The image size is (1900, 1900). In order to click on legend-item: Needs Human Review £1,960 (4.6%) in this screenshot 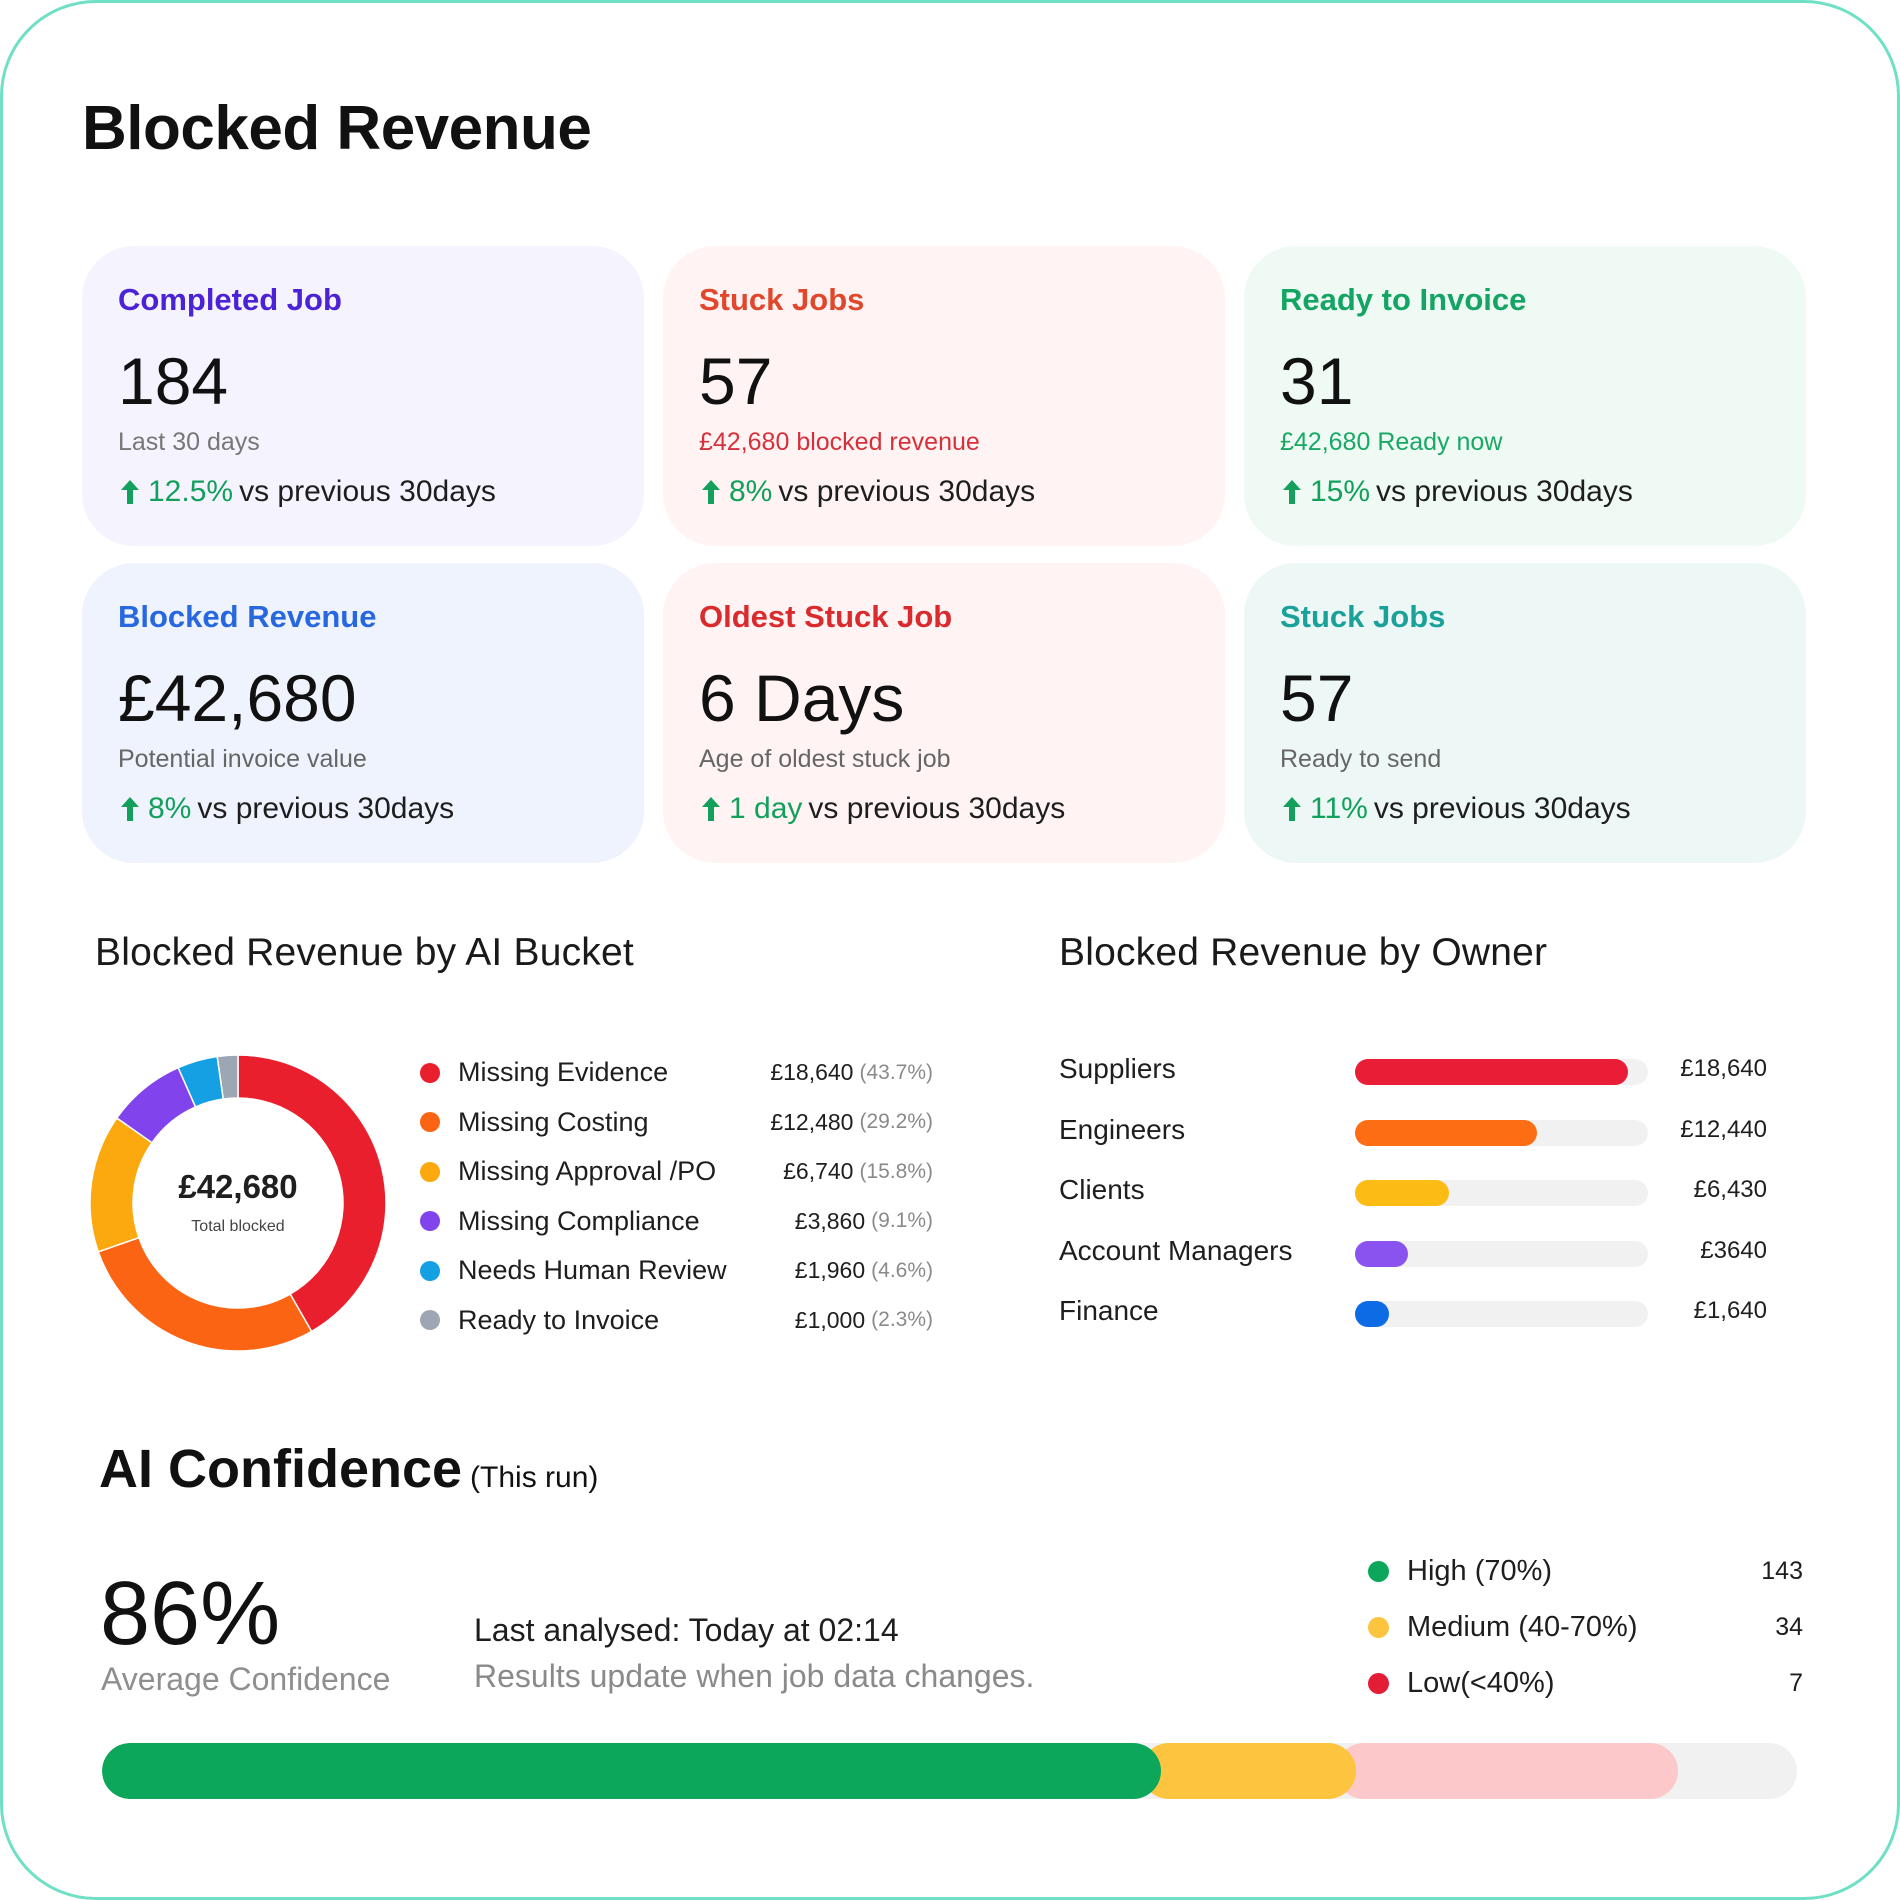, I will do `click(675, 1271)`.